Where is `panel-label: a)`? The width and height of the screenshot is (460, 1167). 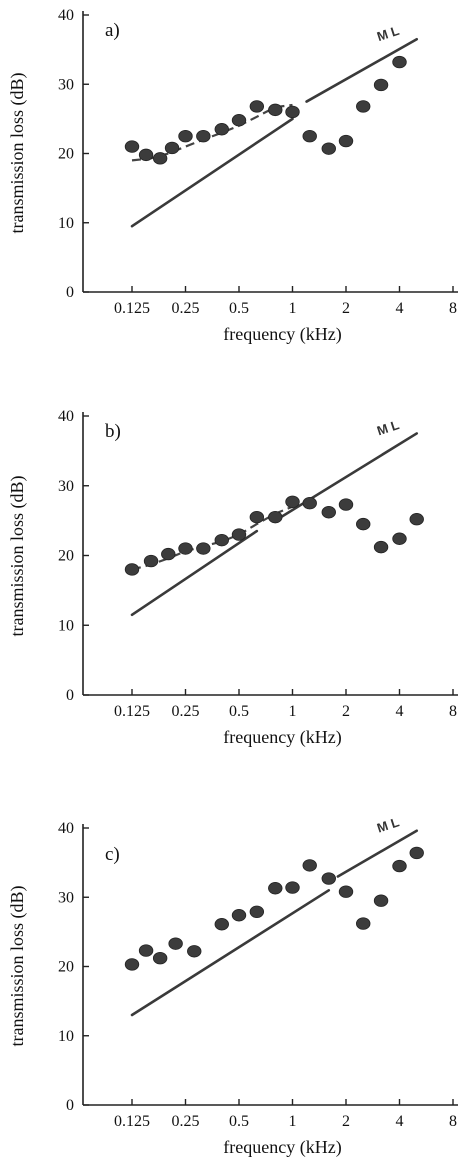
panel-label: a) is located at coordinates (112, 30).